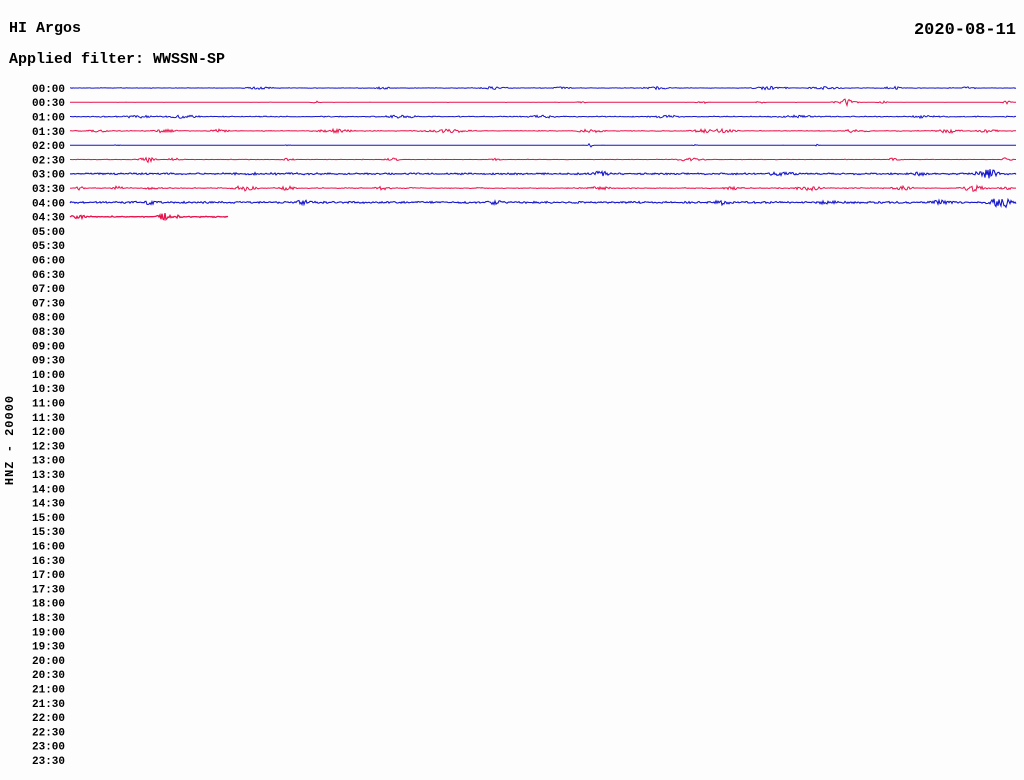 Image resolution: width=1024 pixels, height=780 pixels. Describe the element at coordinates (48, 147) in the screenshot. I see `time-label-02:00: 02:00` at that location.